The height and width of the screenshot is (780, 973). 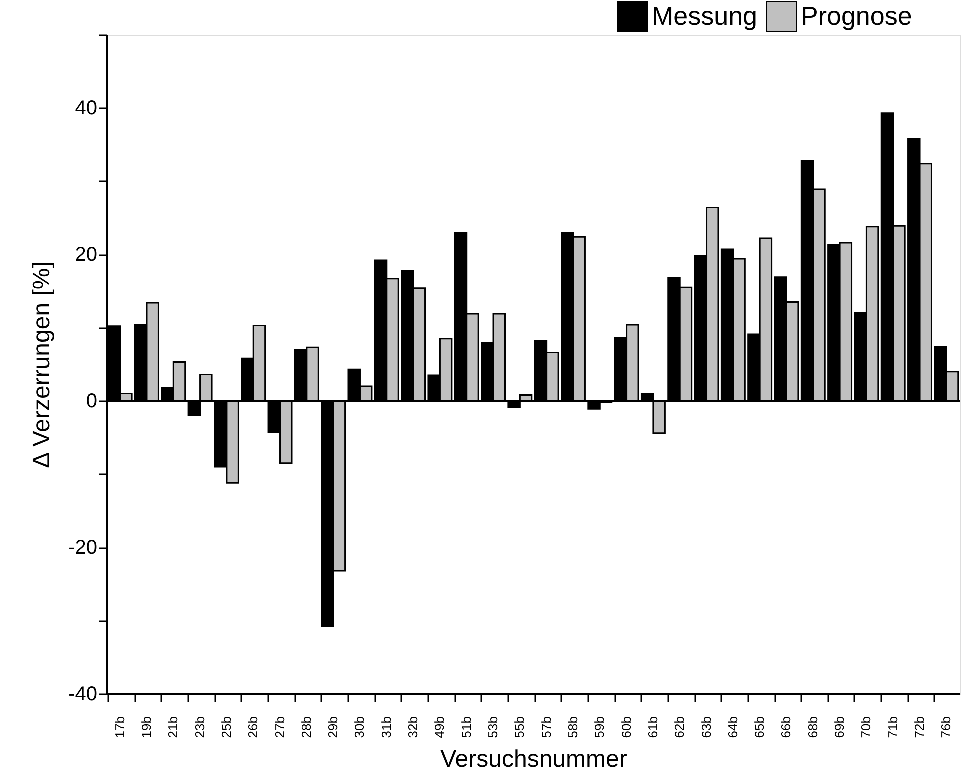 What do you see at coordinates (572, 727) in the screenshot?
I see `x-tick-label: 58b` at bounding box center [572, 727].